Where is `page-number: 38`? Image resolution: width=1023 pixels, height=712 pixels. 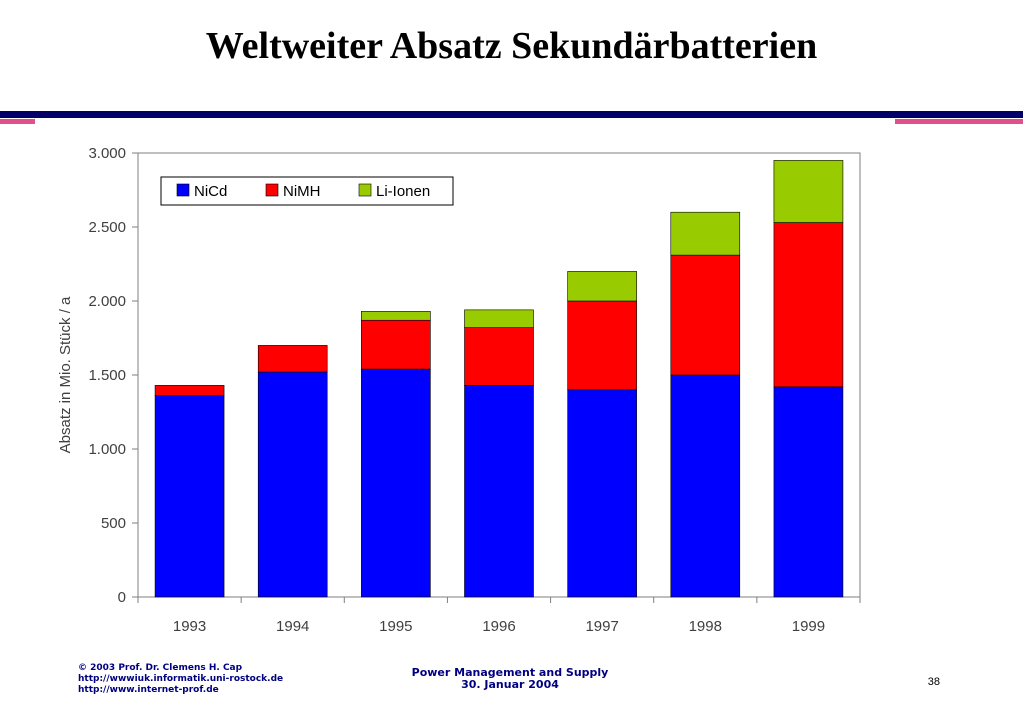 page-number: 38 is located at coordinates (933, 682).